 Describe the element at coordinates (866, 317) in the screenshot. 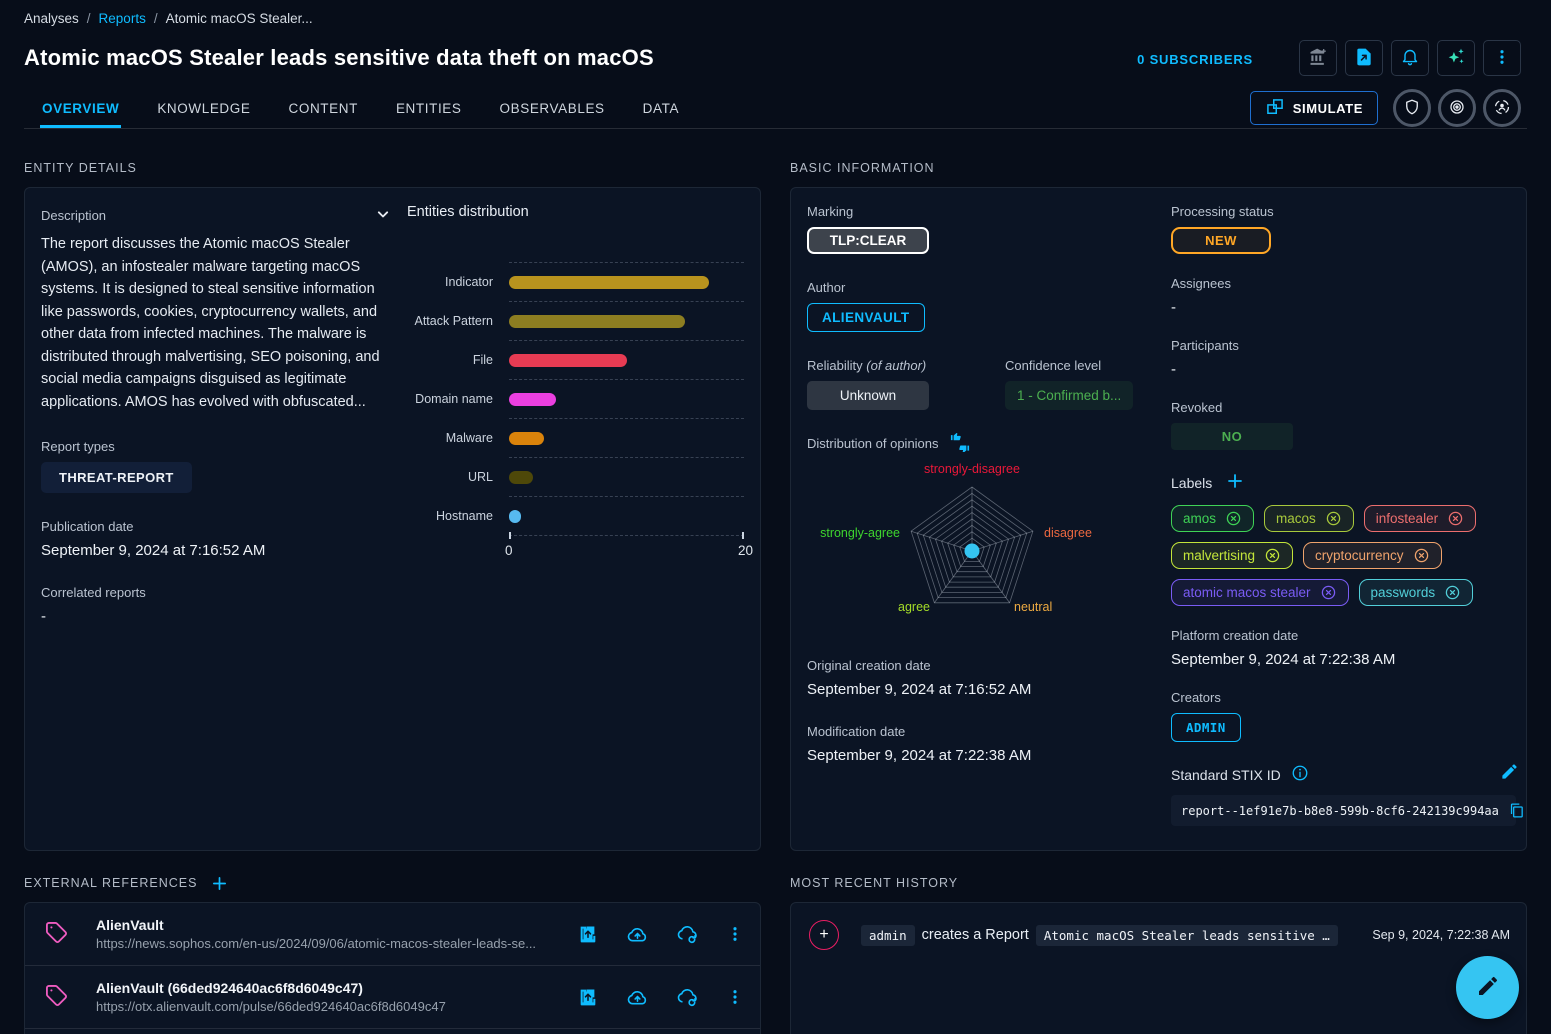

I see `author-chip: ALIENVAULT` at that location.